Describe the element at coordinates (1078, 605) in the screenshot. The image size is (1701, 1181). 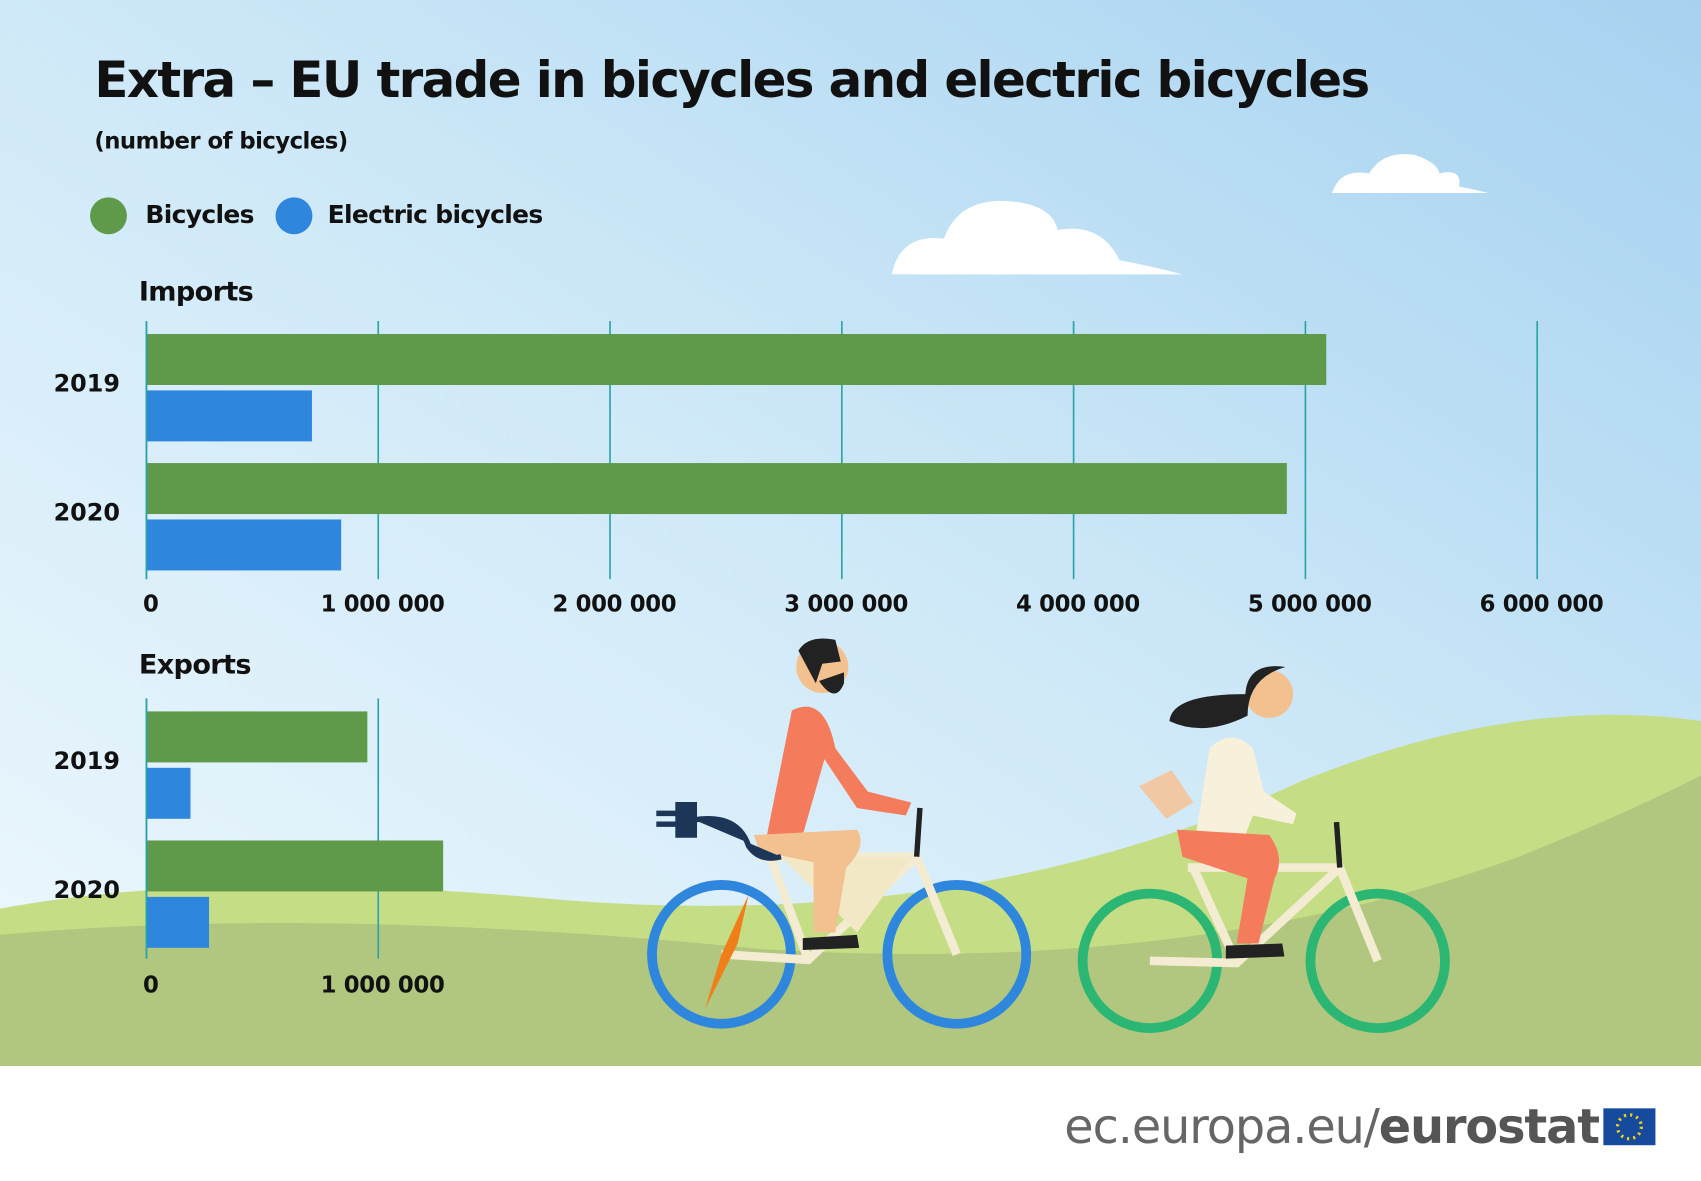
I see `x-tick-label: 4 000 000` at that location.